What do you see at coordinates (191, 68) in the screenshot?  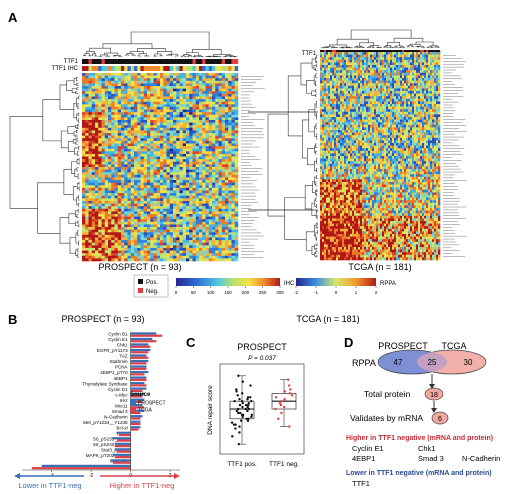 I see `ihc-cell` at bounding box center [191, 68].